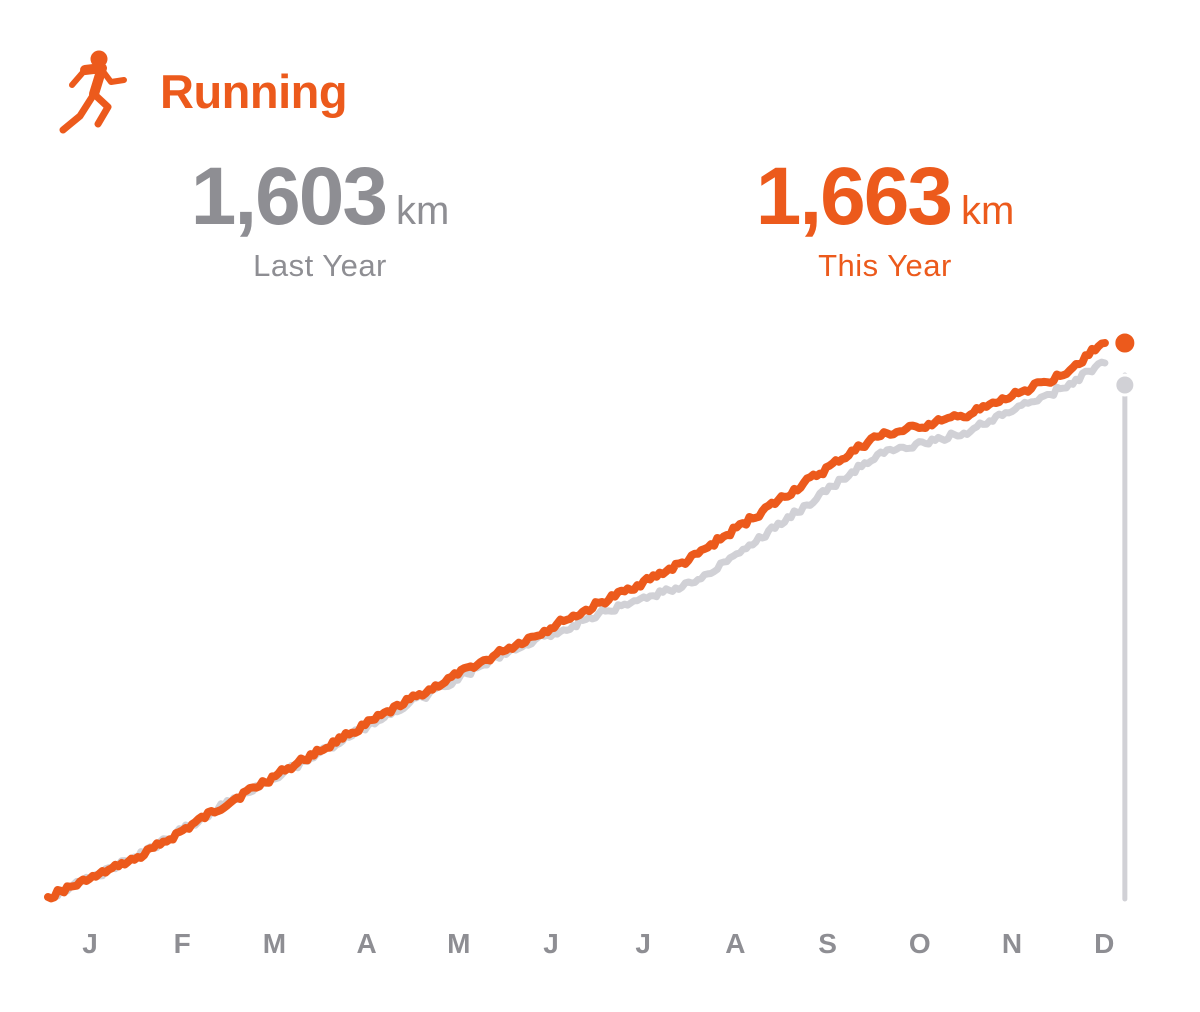 The image size is (1200, 1012). Describe the element at coordinates (1012, 943) in the screenshot. I see `month-tick-label: N` at that location.